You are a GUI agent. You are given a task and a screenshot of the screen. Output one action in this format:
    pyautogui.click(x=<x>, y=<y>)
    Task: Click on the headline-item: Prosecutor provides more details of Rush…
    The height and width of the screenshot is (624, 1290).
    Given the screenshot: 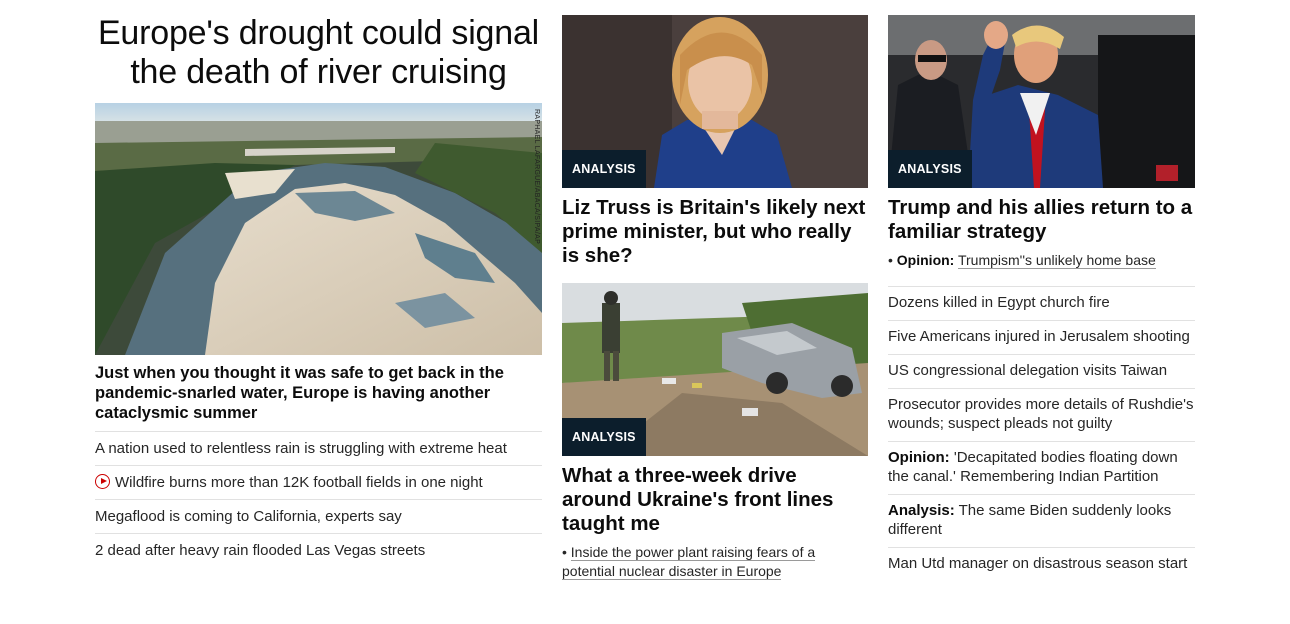 What is the action you would take?
    pyautogui.click(x=1041, y=414)
    